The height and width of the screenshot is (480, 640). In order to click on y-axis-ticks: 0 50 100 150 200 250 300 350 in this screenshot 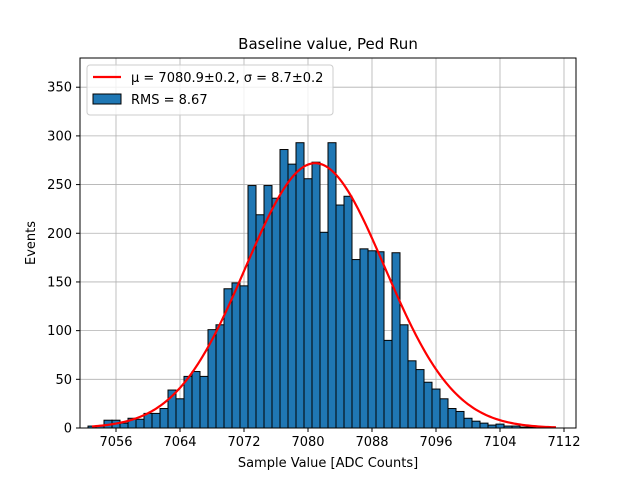, I will do `click(63, 259)`.